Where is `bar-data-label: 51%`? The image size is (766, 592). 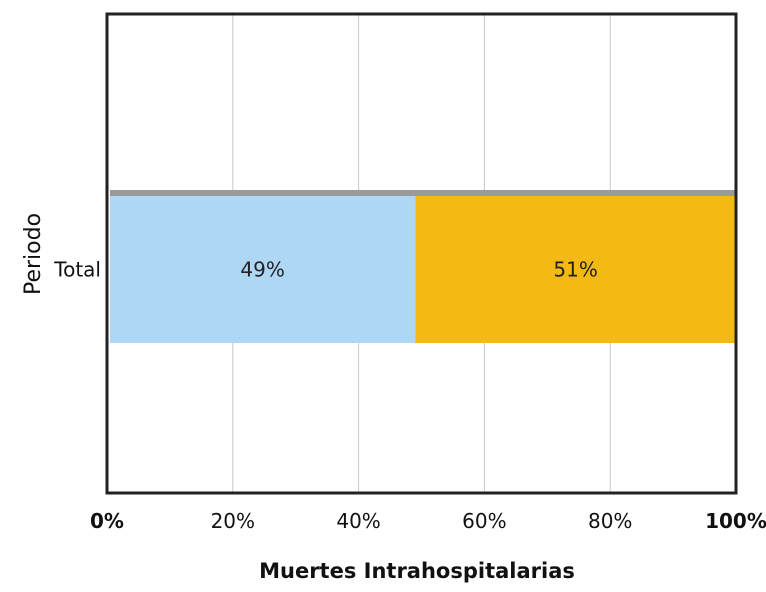 bar-data-label: 51% is located at coordinates (575, 270).